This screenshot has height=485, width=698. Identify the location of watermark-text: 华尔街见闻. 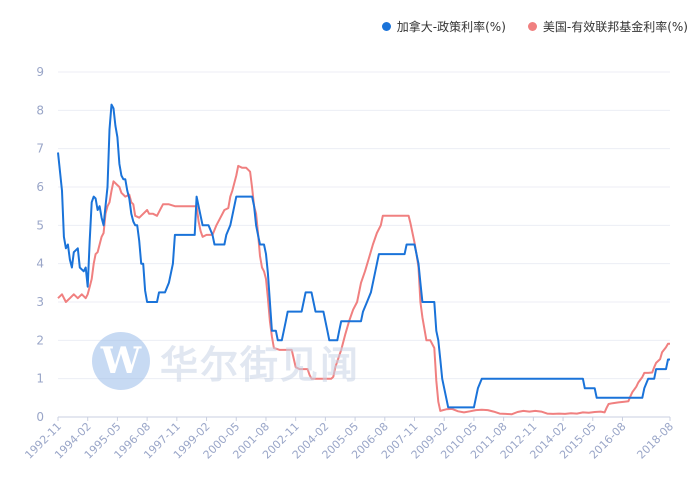
(260, 364).